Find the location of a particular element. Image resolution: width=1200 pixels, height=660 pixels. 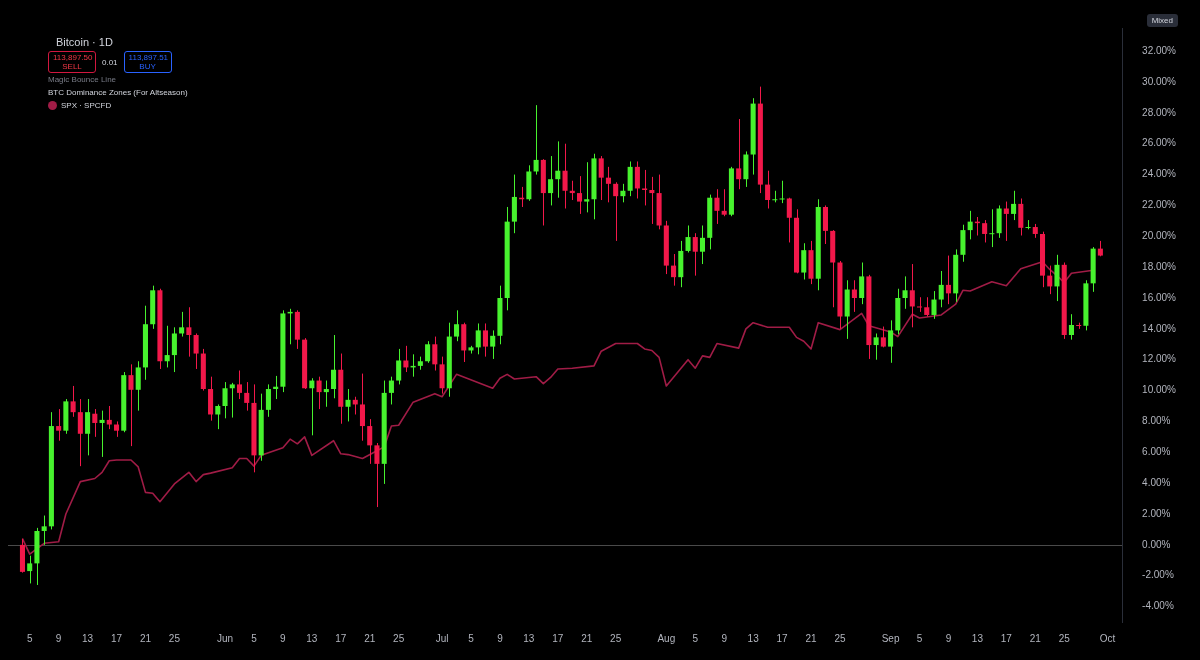

text: Mixed is located at coordinates (1162, 20).